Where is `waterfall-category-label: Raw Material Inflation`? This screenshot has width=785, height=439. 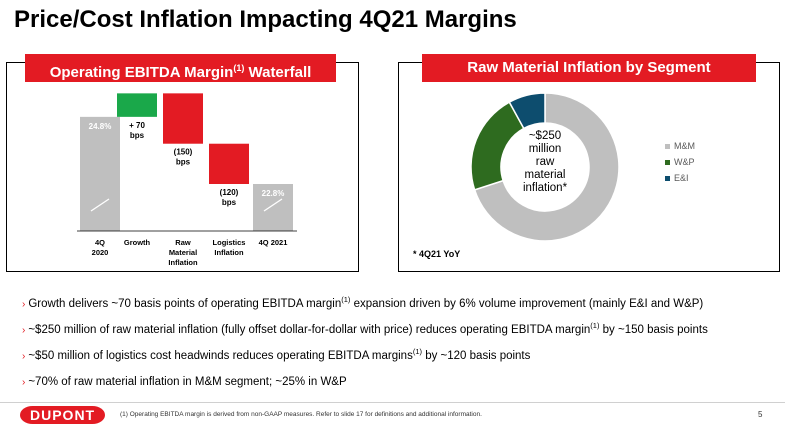 waterfall-category-label: Raw Material Inflation is located at coordinates (183, 252).